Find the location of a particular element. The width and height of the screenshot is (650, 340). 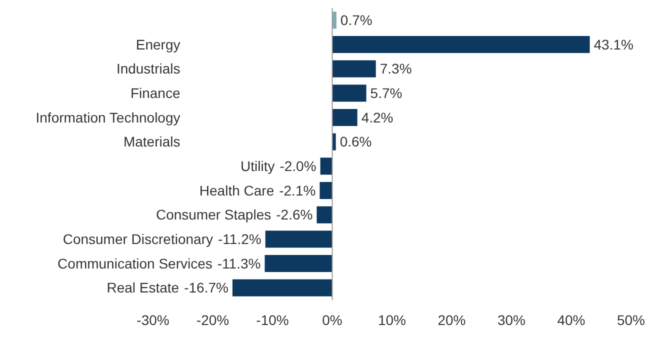

y-tick-label: Utility is located at coordinates (257, 166).